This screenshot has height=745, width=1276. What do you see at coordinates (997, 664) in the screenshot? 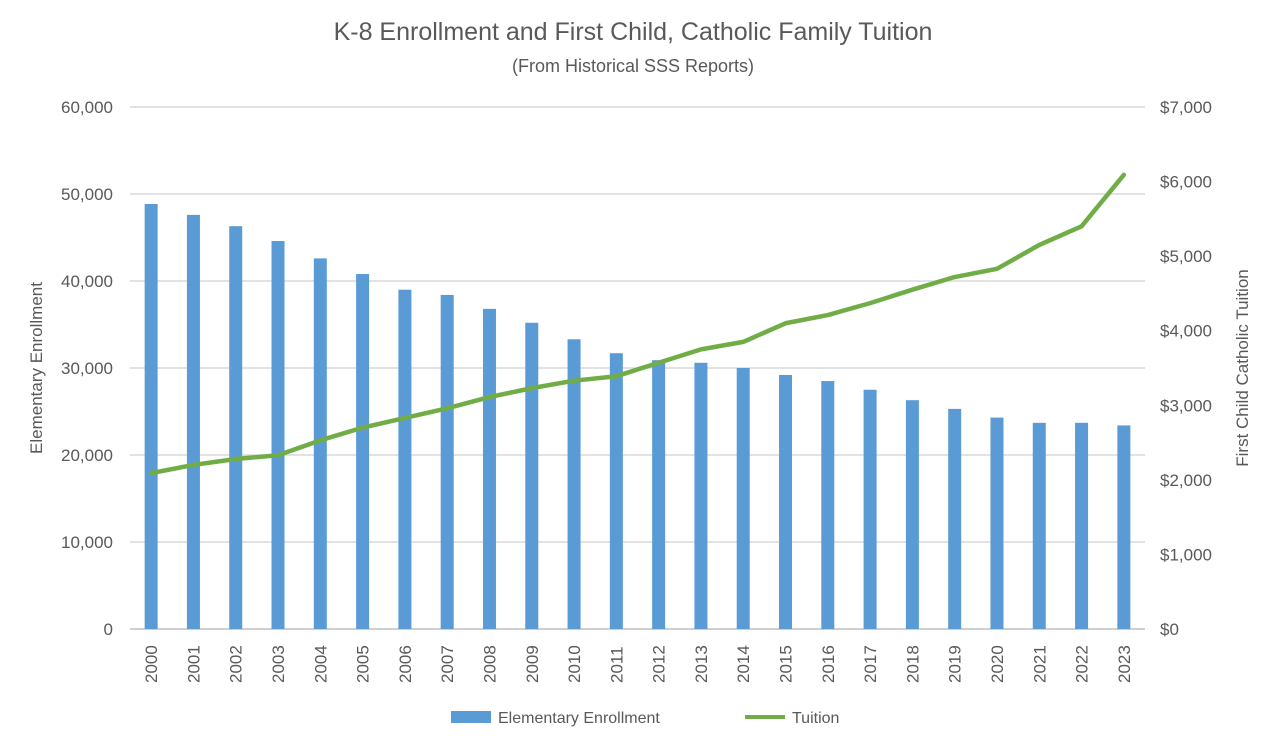
I see `x-tick-label: 2020` at bounding box center [997, 664].